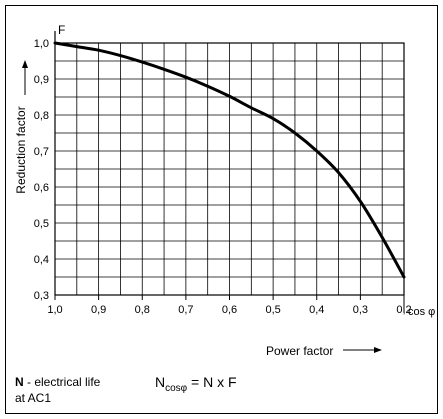  I want to click on x-symbol: cos φ, so click(421, 312).